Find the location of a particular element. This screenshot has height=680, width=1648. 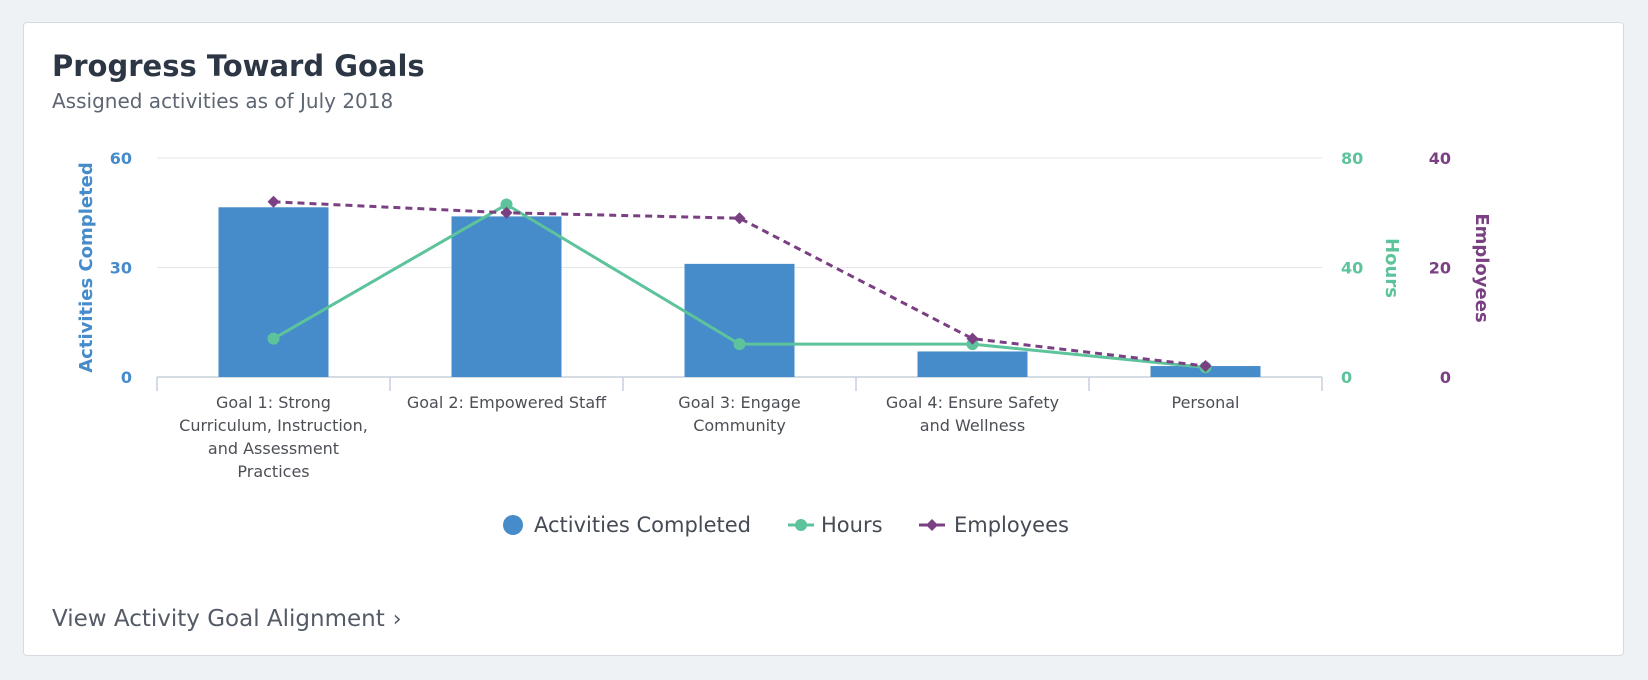

legend-employees-marker is located at coordinates (932, 525).